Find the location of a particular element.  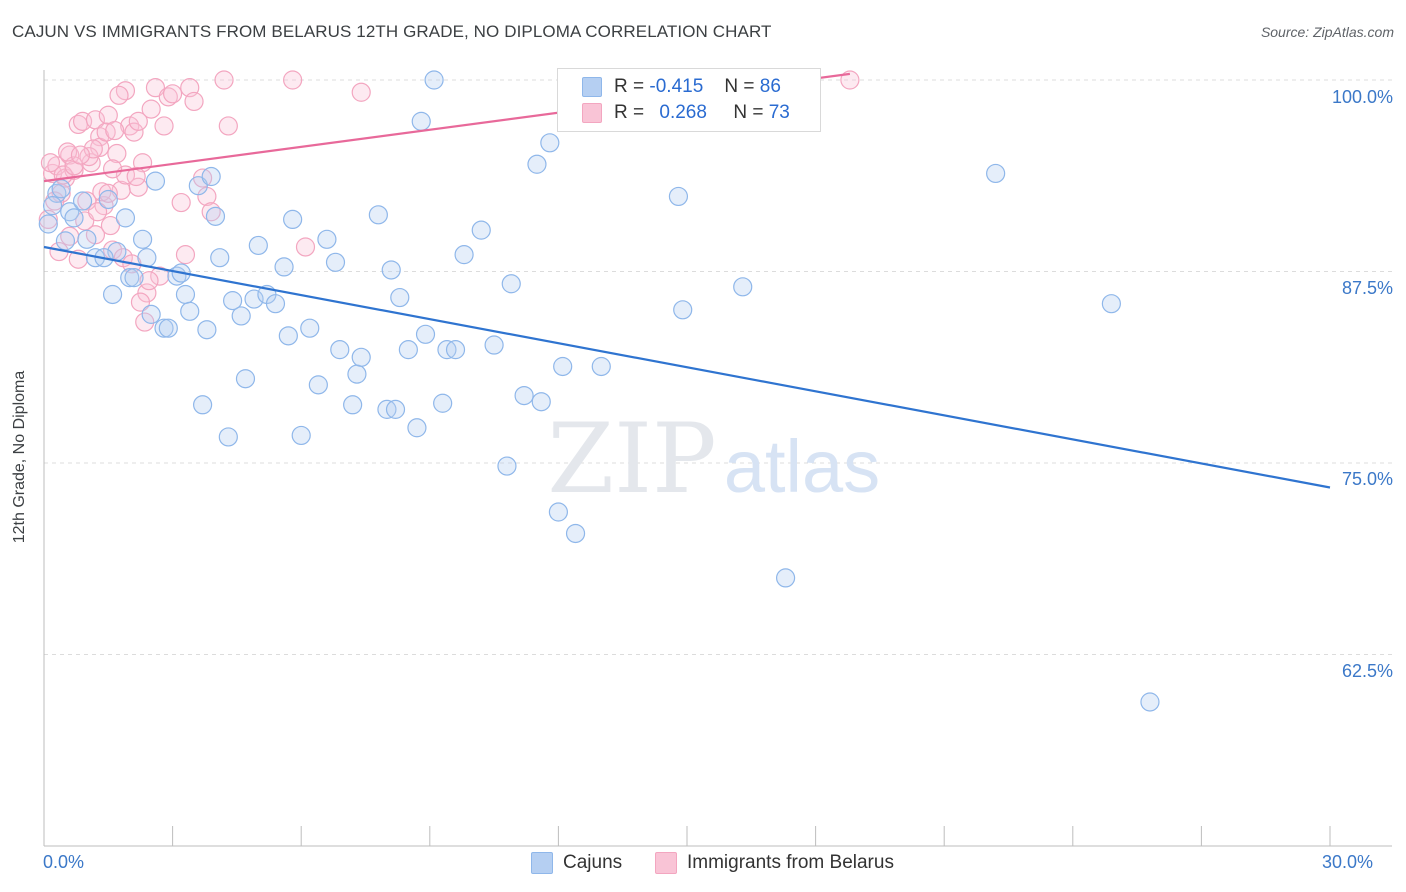

legend-item-belarus: Immigrants from Belarus is located at coordinates (774, 863).